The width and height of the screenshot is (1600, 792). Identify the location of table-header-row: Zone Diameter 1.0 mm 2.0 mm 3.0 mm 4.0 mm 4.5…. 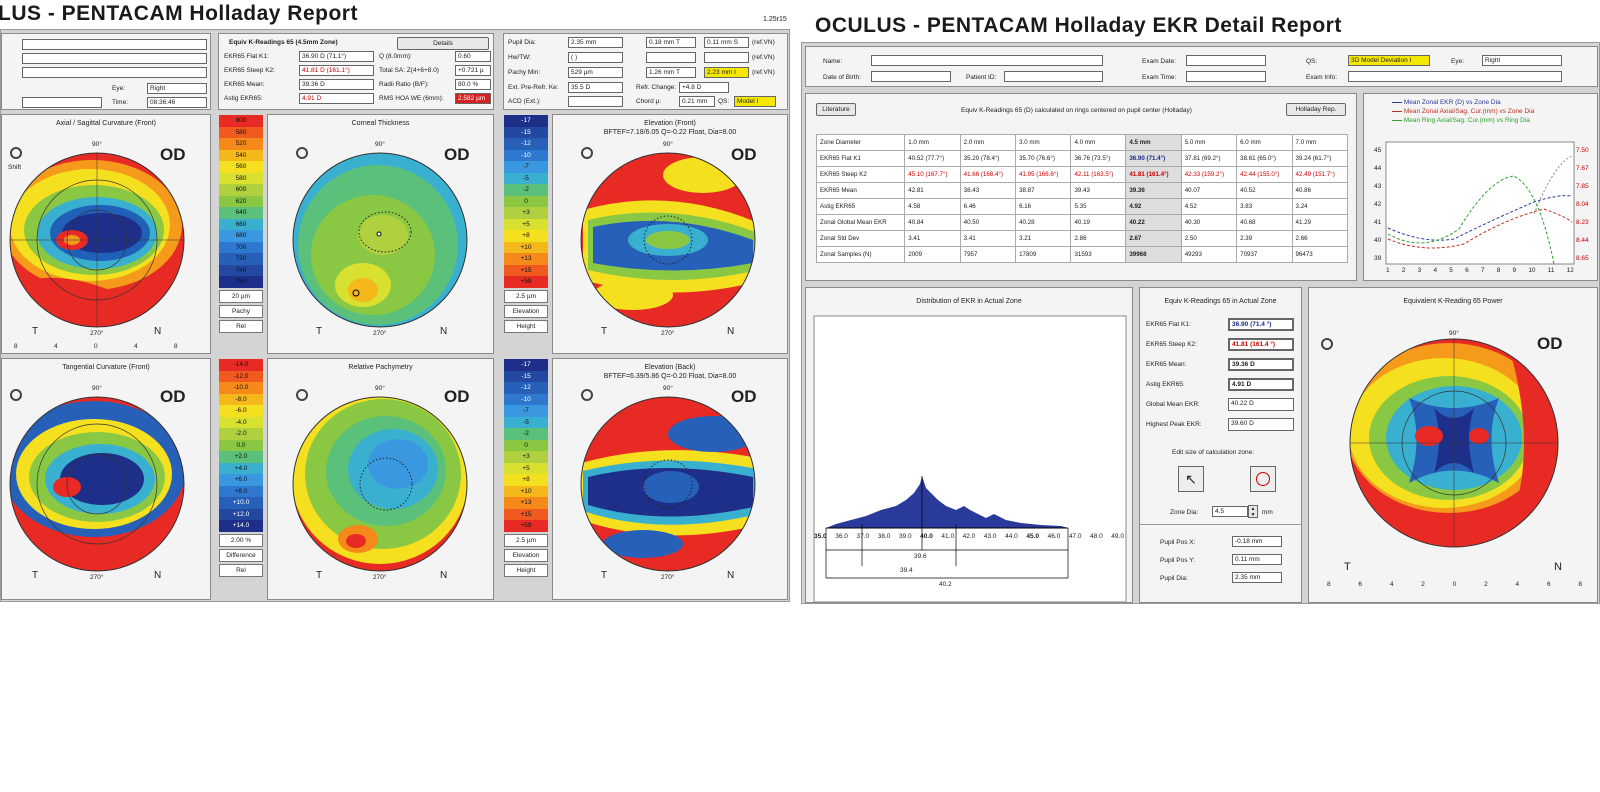
(1082, 142).